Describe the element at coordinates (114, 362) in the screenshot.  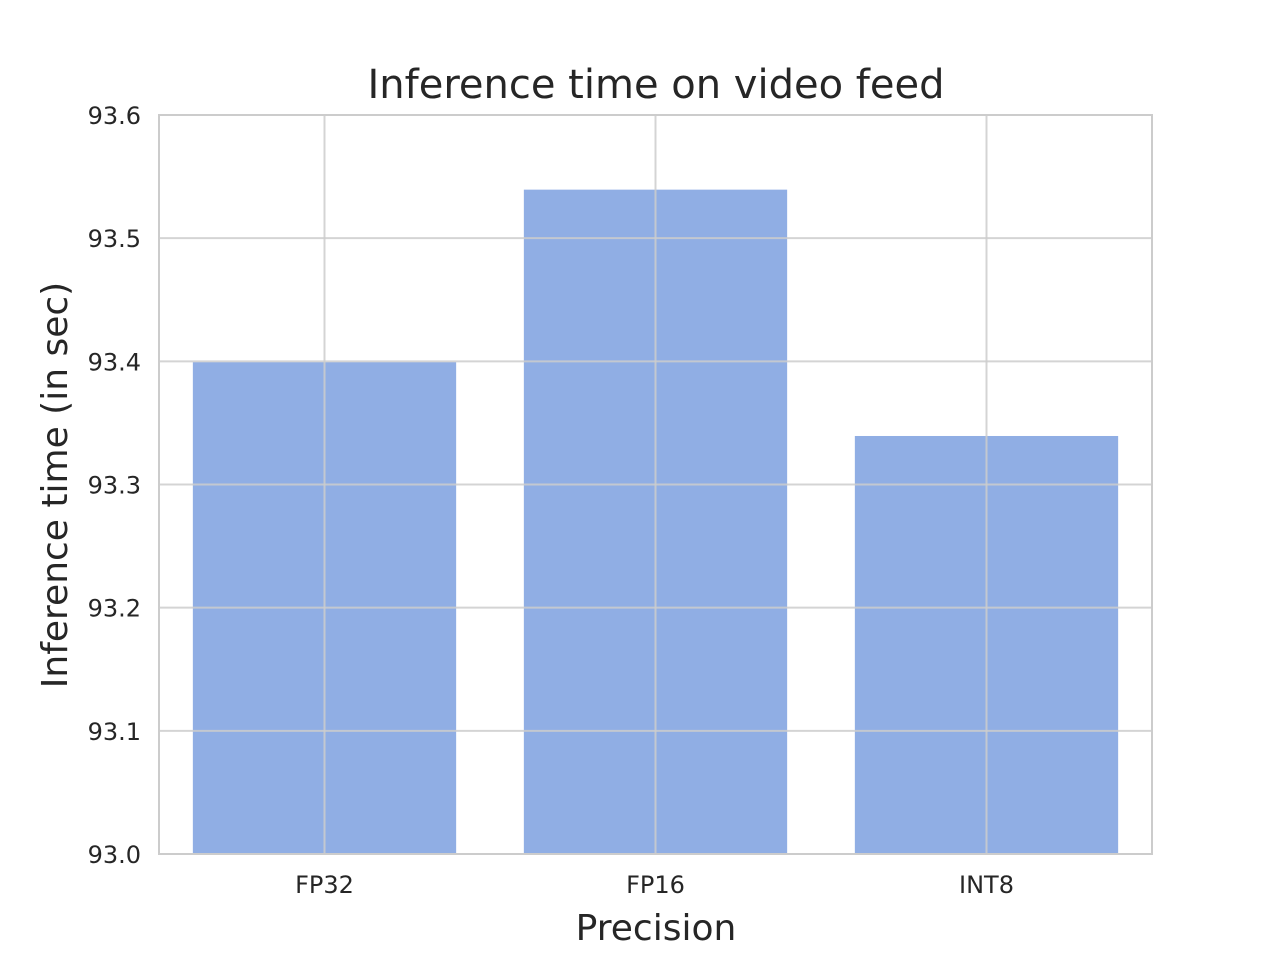
I see `y-tick-label: 93.4` at that location.